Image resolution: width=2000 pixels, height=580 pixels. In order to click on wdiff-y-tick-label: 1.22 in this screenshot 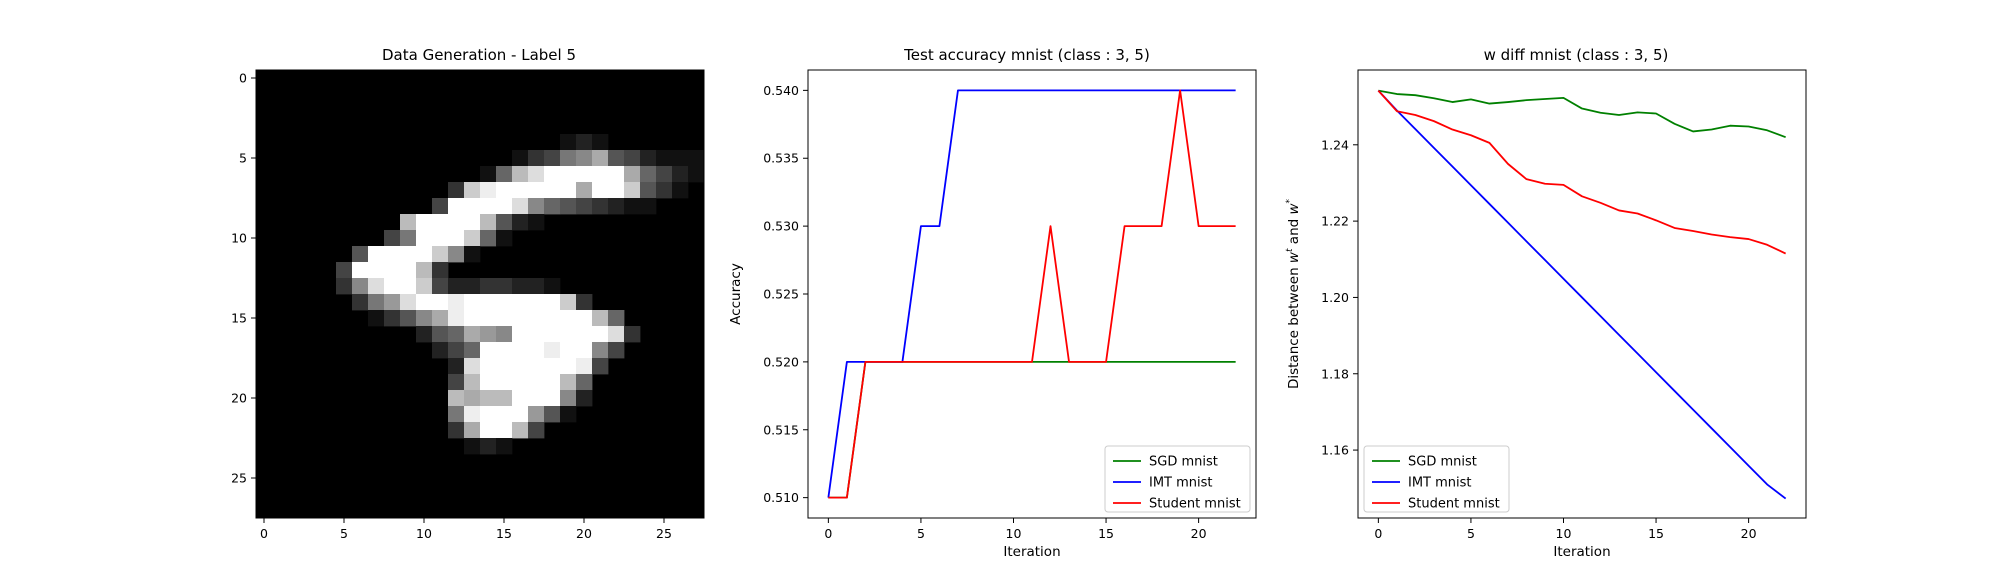, I will do `click(1335, 221)`.